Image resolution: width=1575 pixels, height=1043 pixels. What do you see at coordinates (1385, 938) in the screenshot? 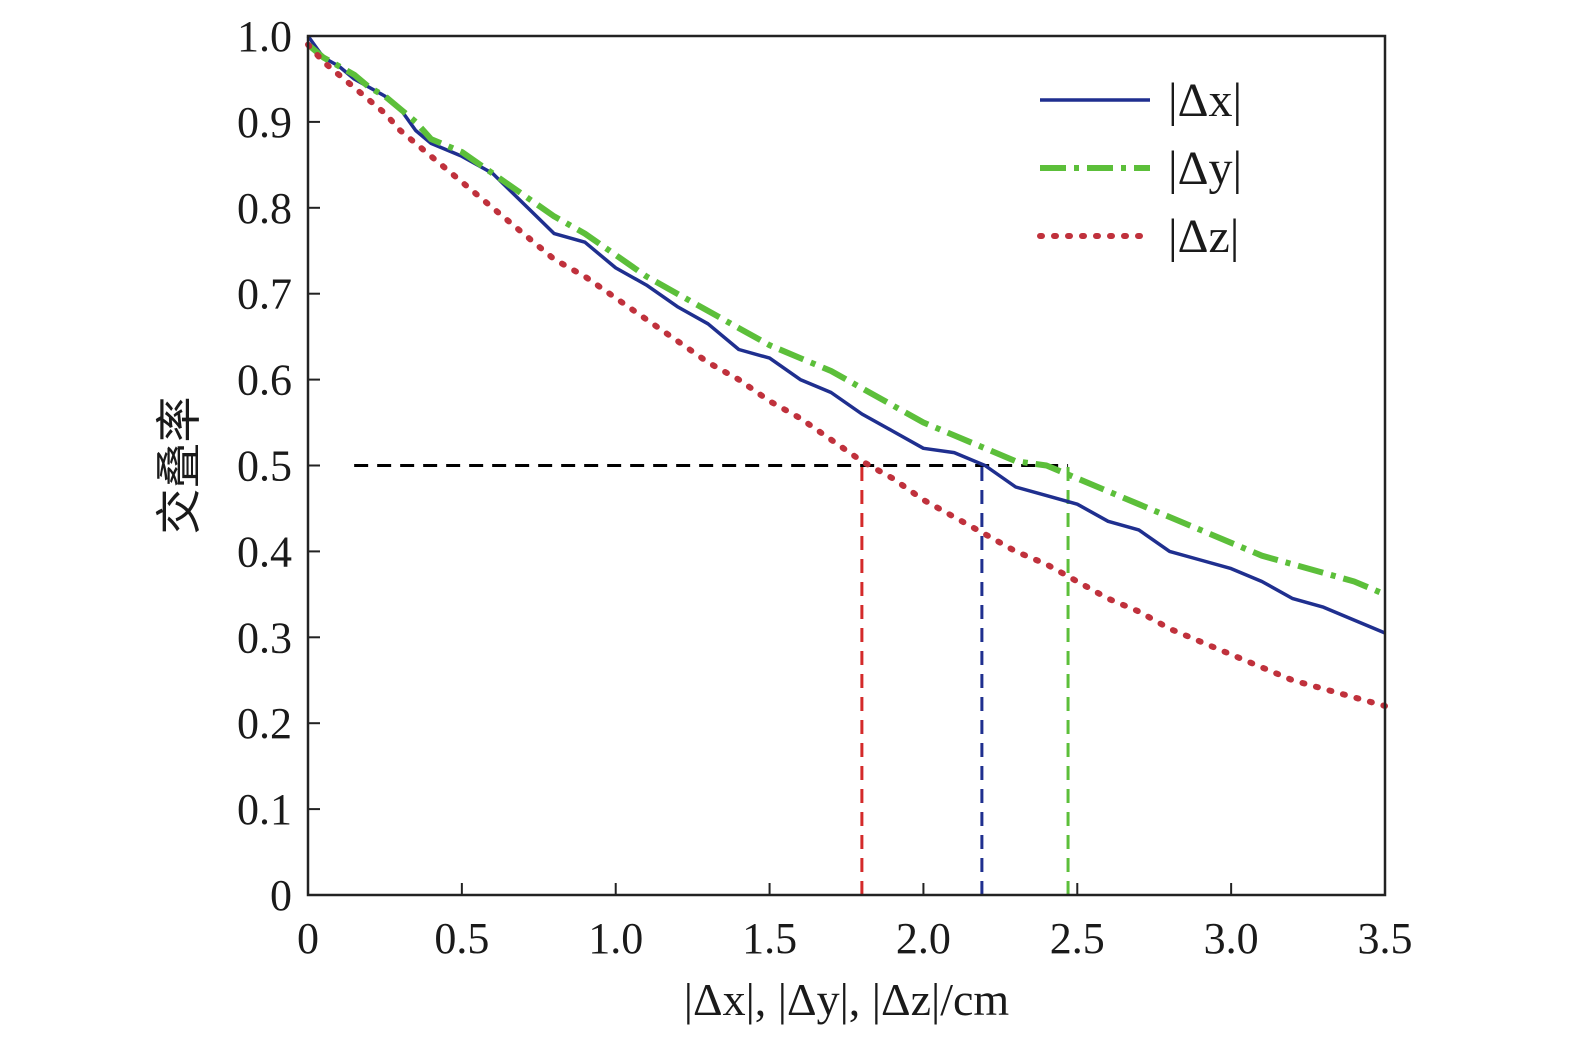
I see `x-tick-label: 3.5` at bounding box center [1385, 938].